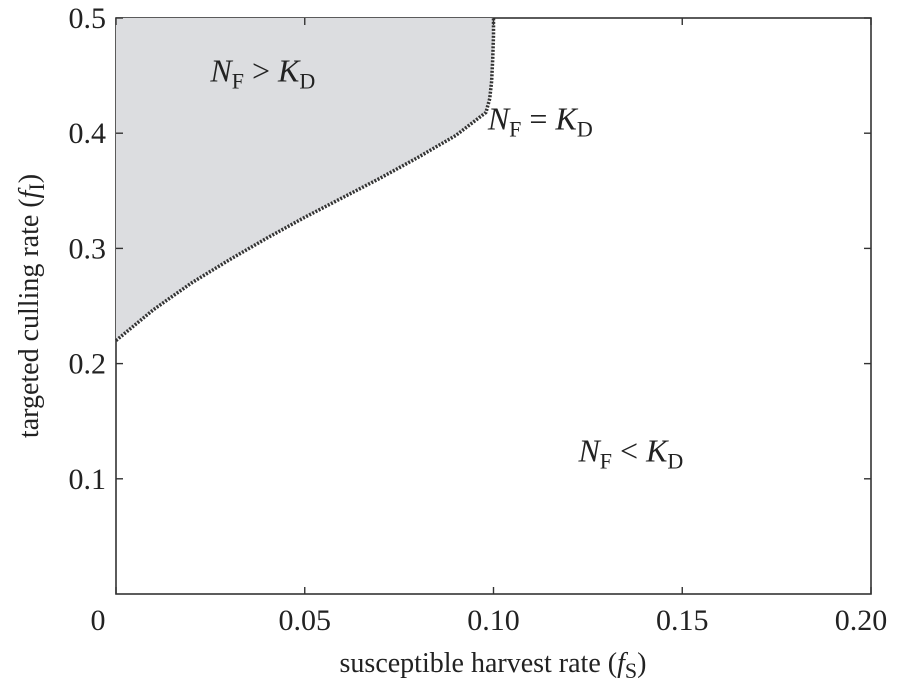 Image resolution: width=906 pixels, height=688 pixels. Describe the element at coordinates (88, 248) in the screenshot. I see `y-tick-label-2: 0.3` at that location.